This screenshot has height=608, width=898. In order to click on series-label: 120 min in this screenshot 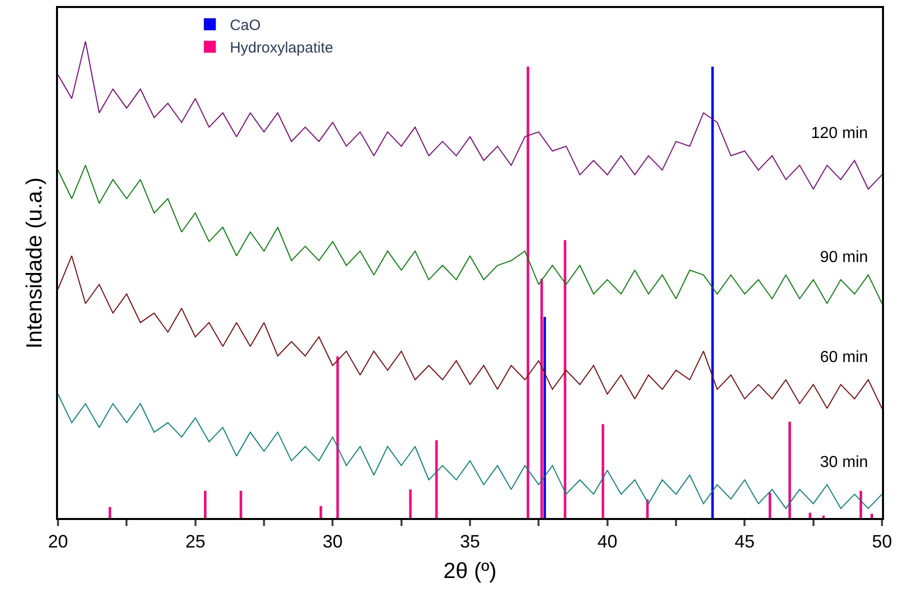, I will do `click(839, 133)`.